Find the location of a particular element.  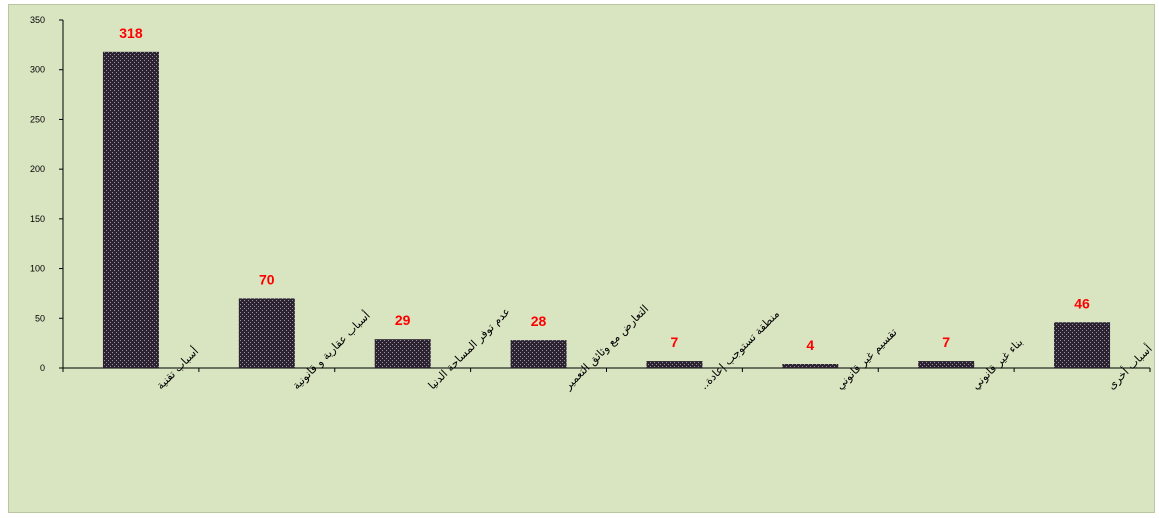

y-tick-label: 200 is located at coordinates (37, 169).